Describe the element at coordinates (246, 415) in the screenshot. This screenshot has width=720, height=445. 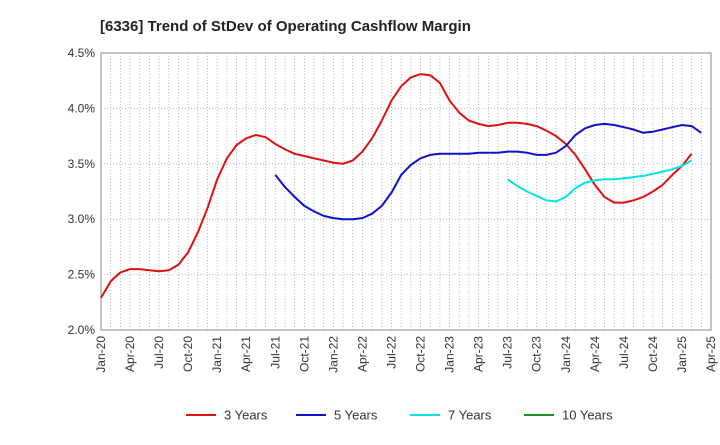
I see `legend-label: 3 Years` at that location.